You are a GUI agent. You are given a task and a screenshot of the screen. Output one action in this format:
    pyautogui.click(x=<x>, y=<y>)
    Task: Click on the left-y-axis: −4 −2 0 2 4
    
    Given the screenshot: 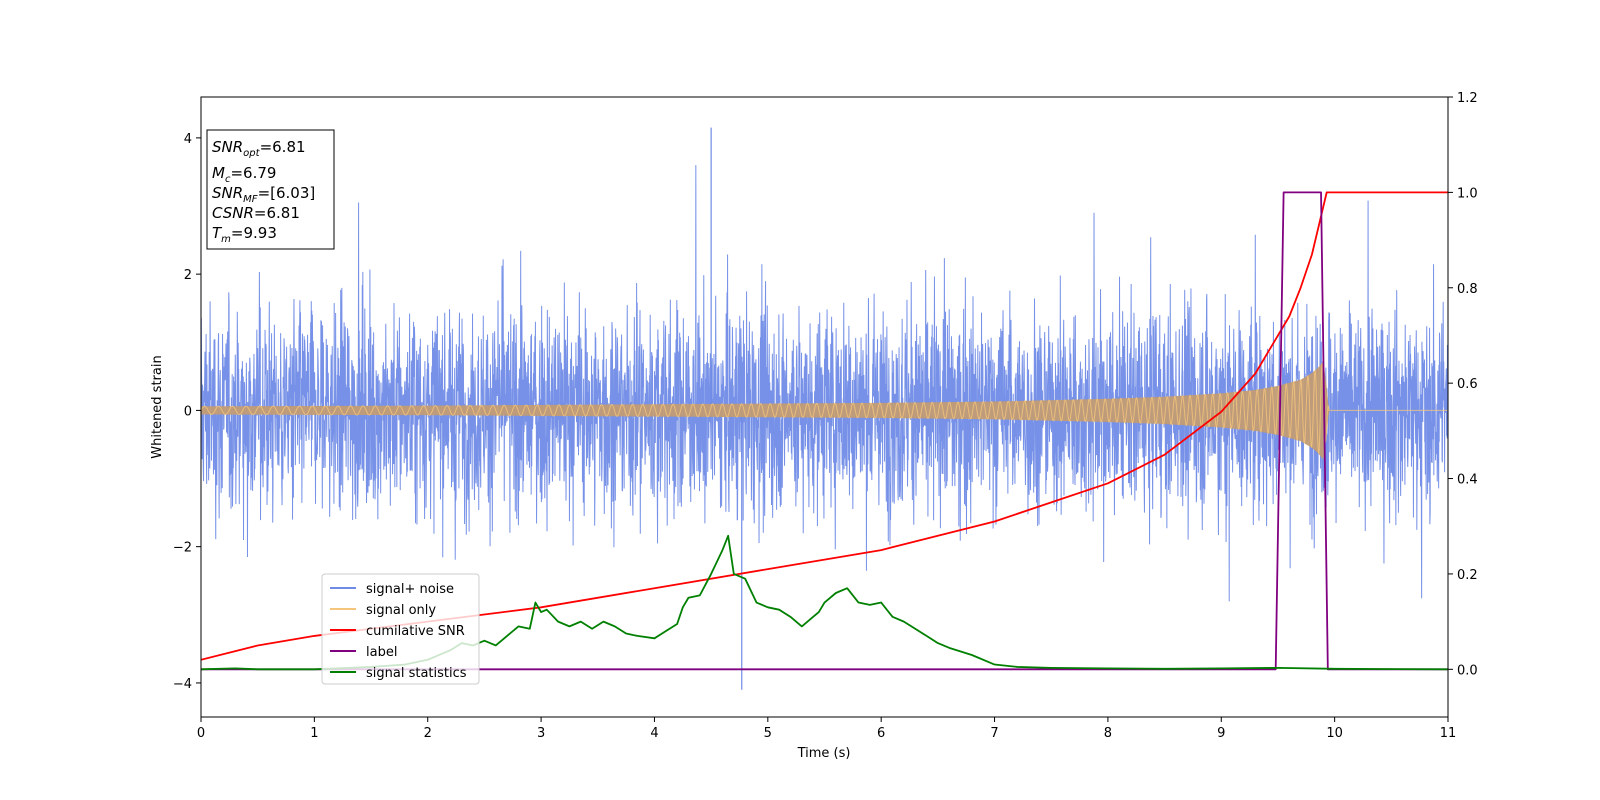 What is the action you would take?
    pyautogui.click(x=187, y=412)
    